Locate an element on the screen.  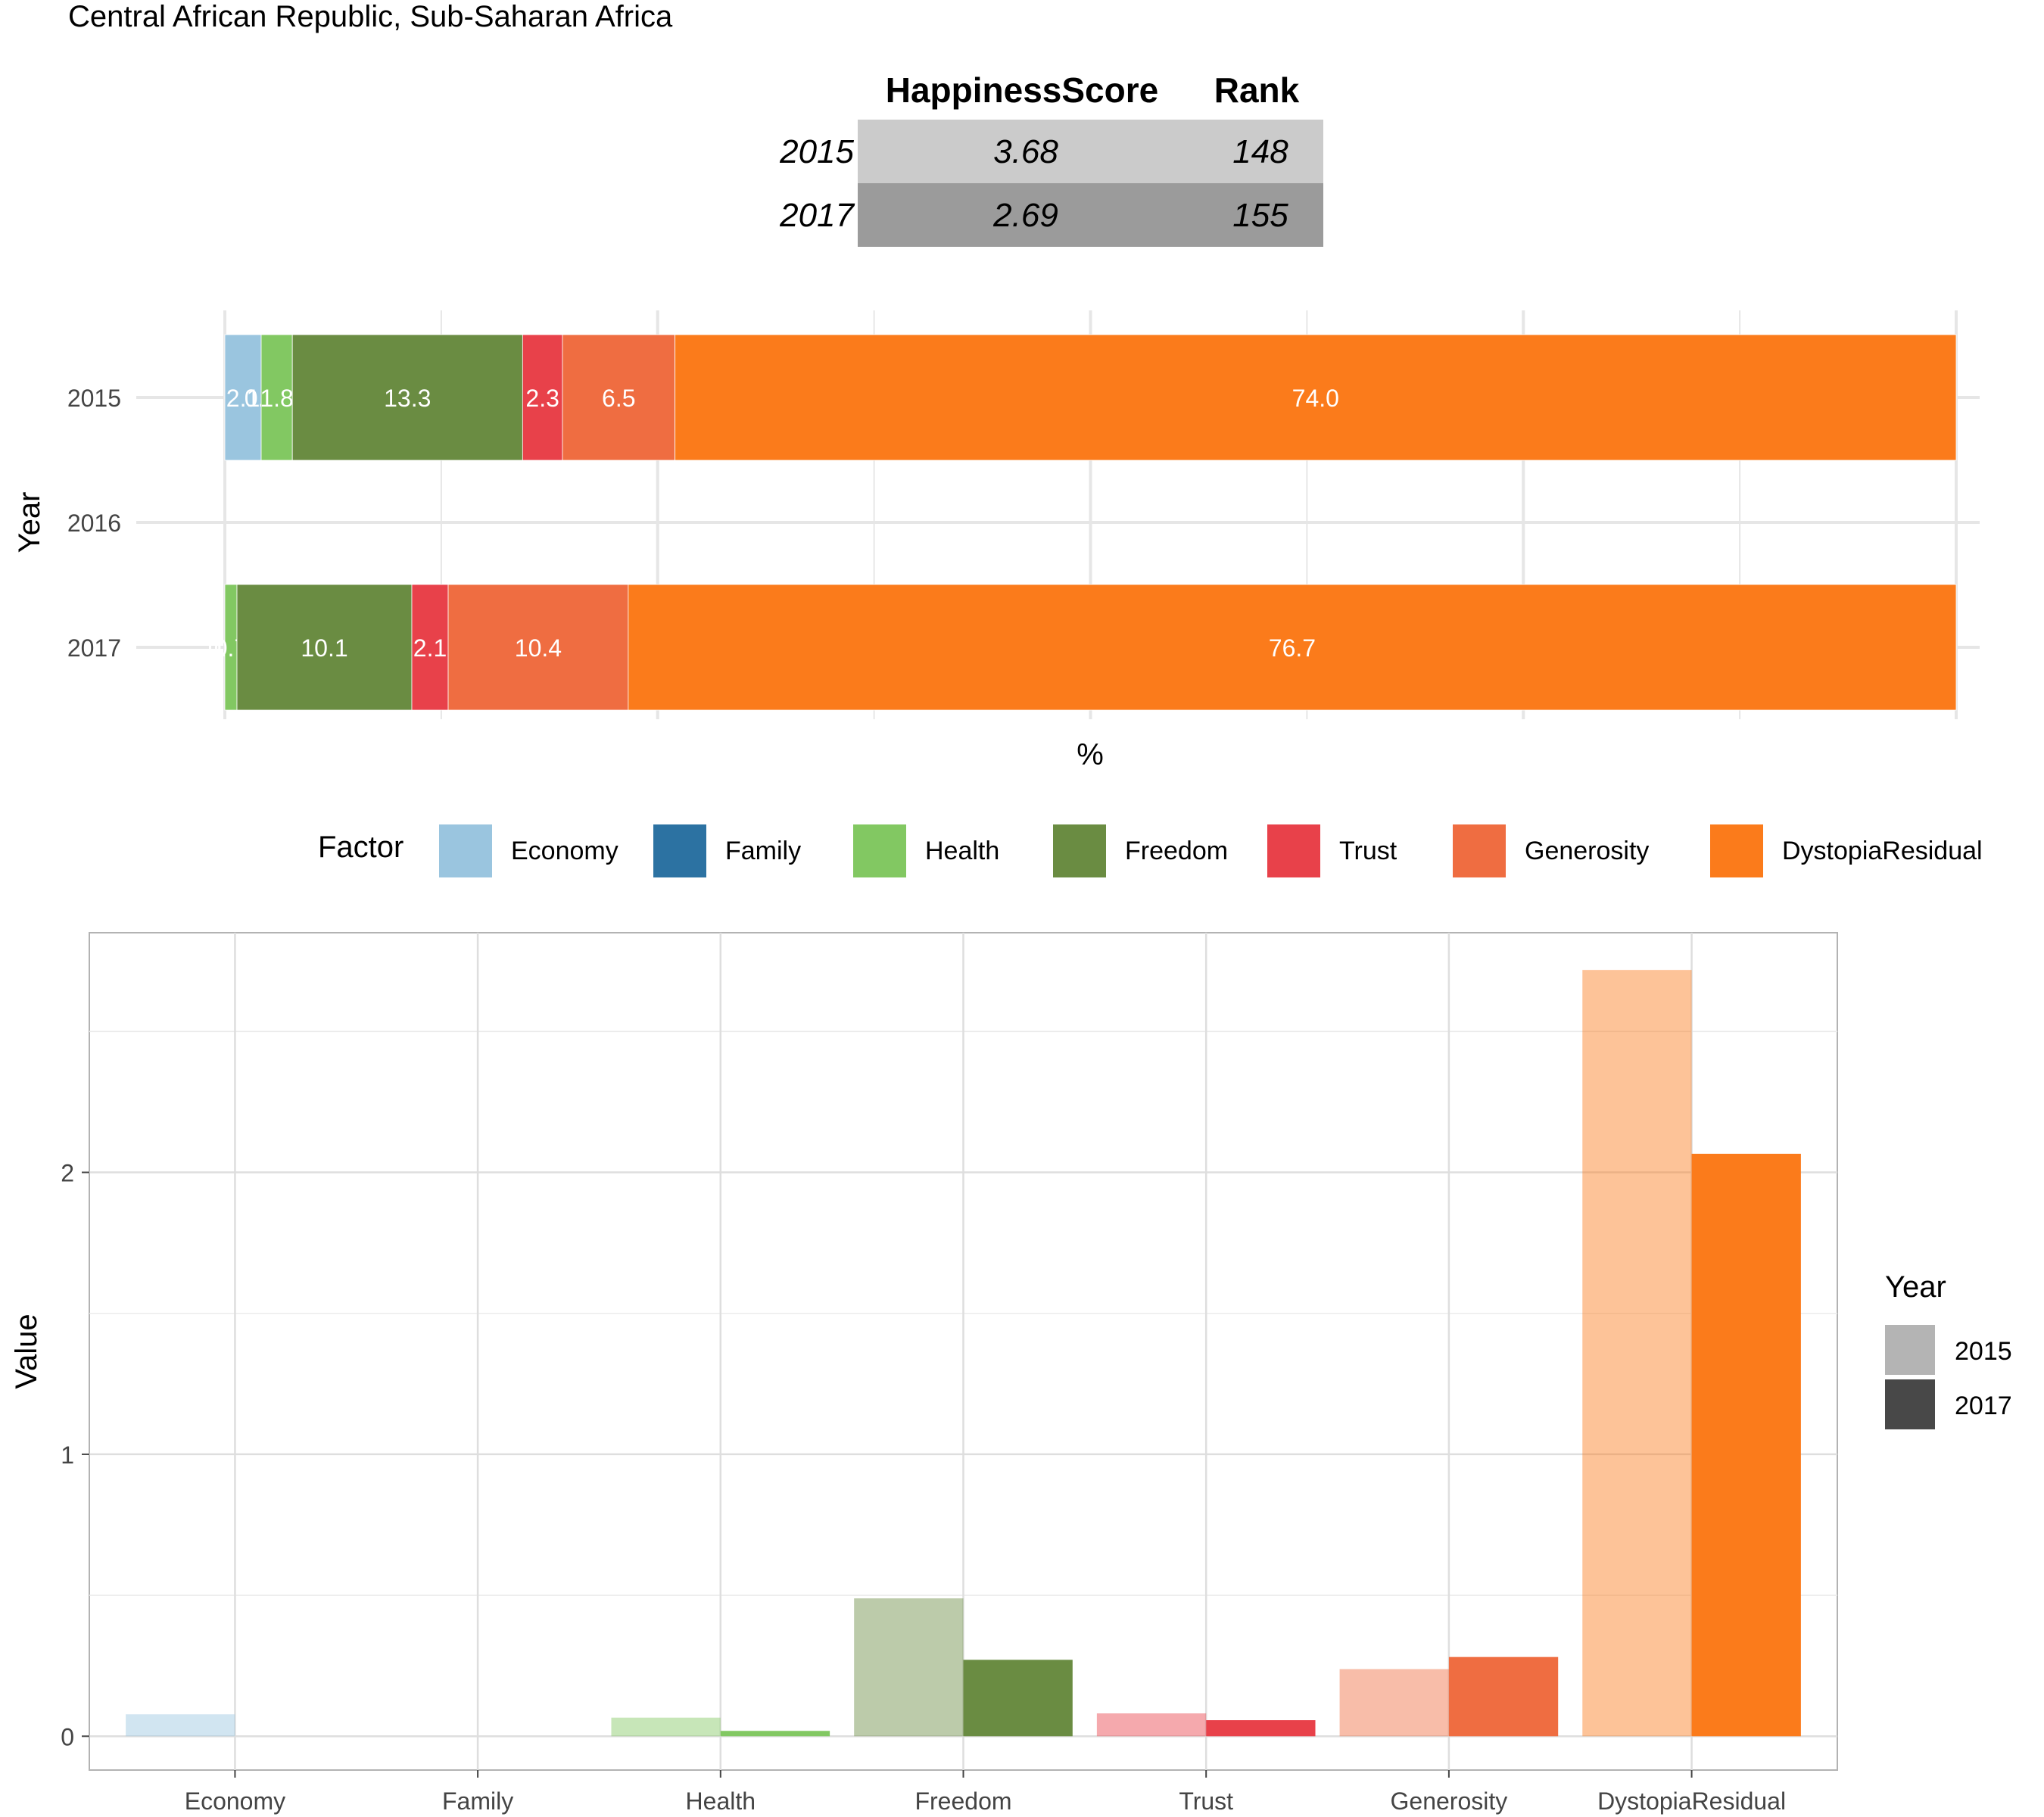
bar-segment-label: 74.0 is located at coordinates (1315, 398).